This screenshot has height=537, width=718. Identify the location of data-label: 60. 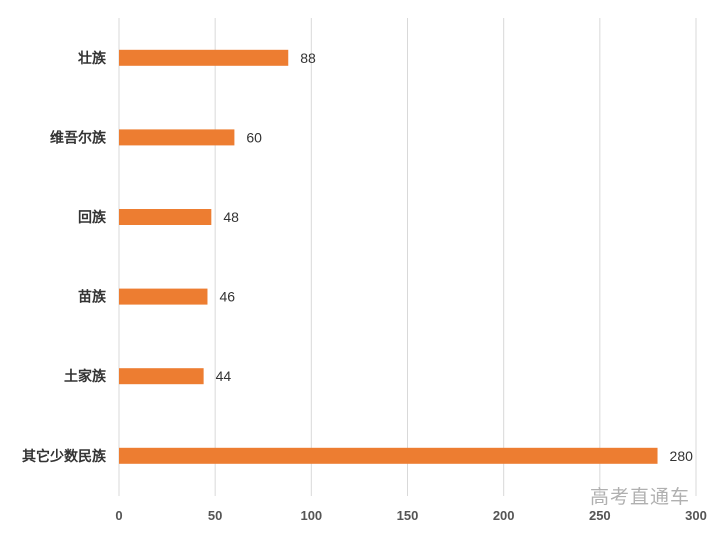
(254, 137).